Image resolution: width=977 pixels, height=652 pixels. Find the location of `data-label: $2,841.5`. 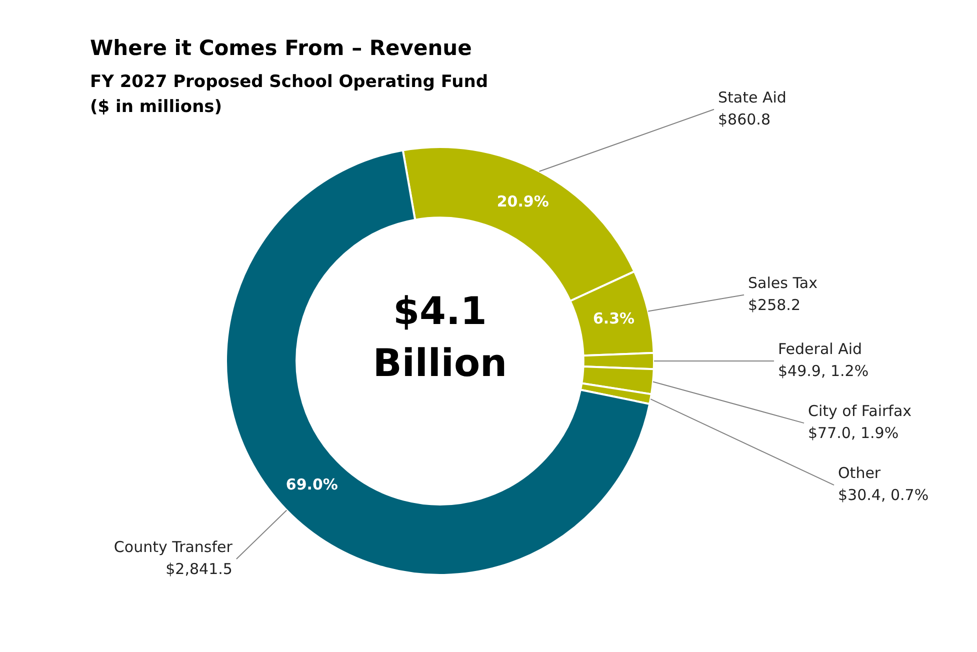

data-label: $2,841.5 is located at coordinates (199, 569).